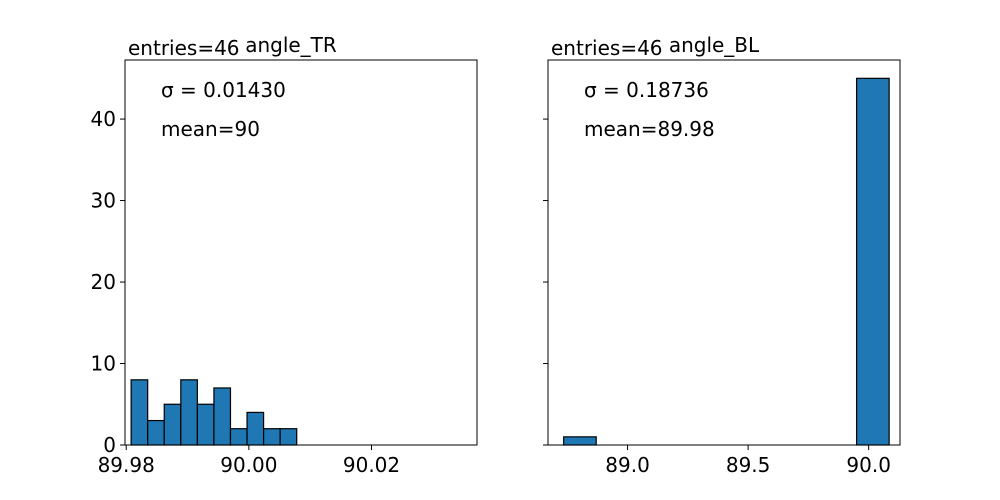  What do you see at coordinates (627, 465) in the screenshot?
I see `x-tick-label: 89.0` at bounding box center [627, 465].